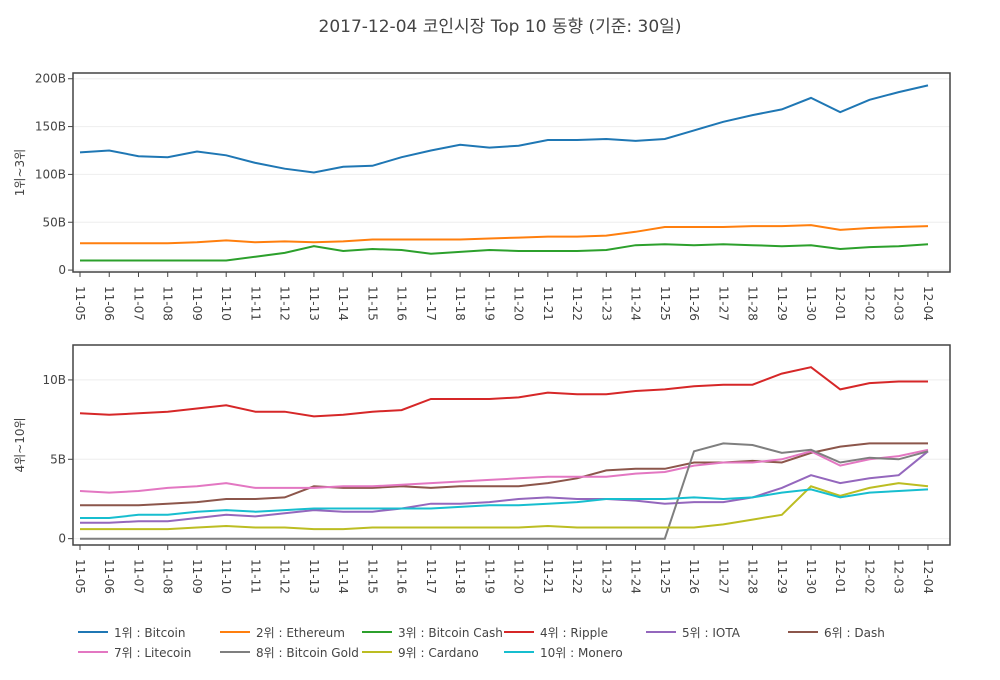 The image size is (1000, 680). I want to click on legend-item: 3위 : Bitcoin Cash, so click(433, 632).